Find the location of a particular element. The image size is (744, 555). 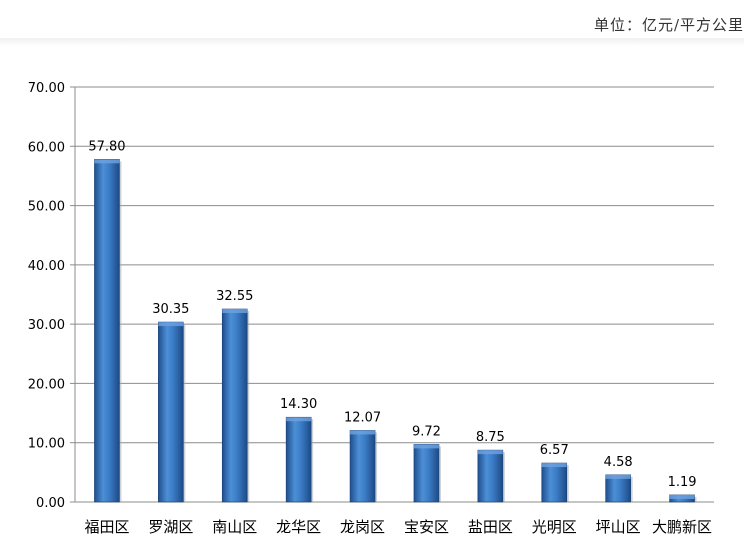

header-divider is located at coordinates (372, 42).